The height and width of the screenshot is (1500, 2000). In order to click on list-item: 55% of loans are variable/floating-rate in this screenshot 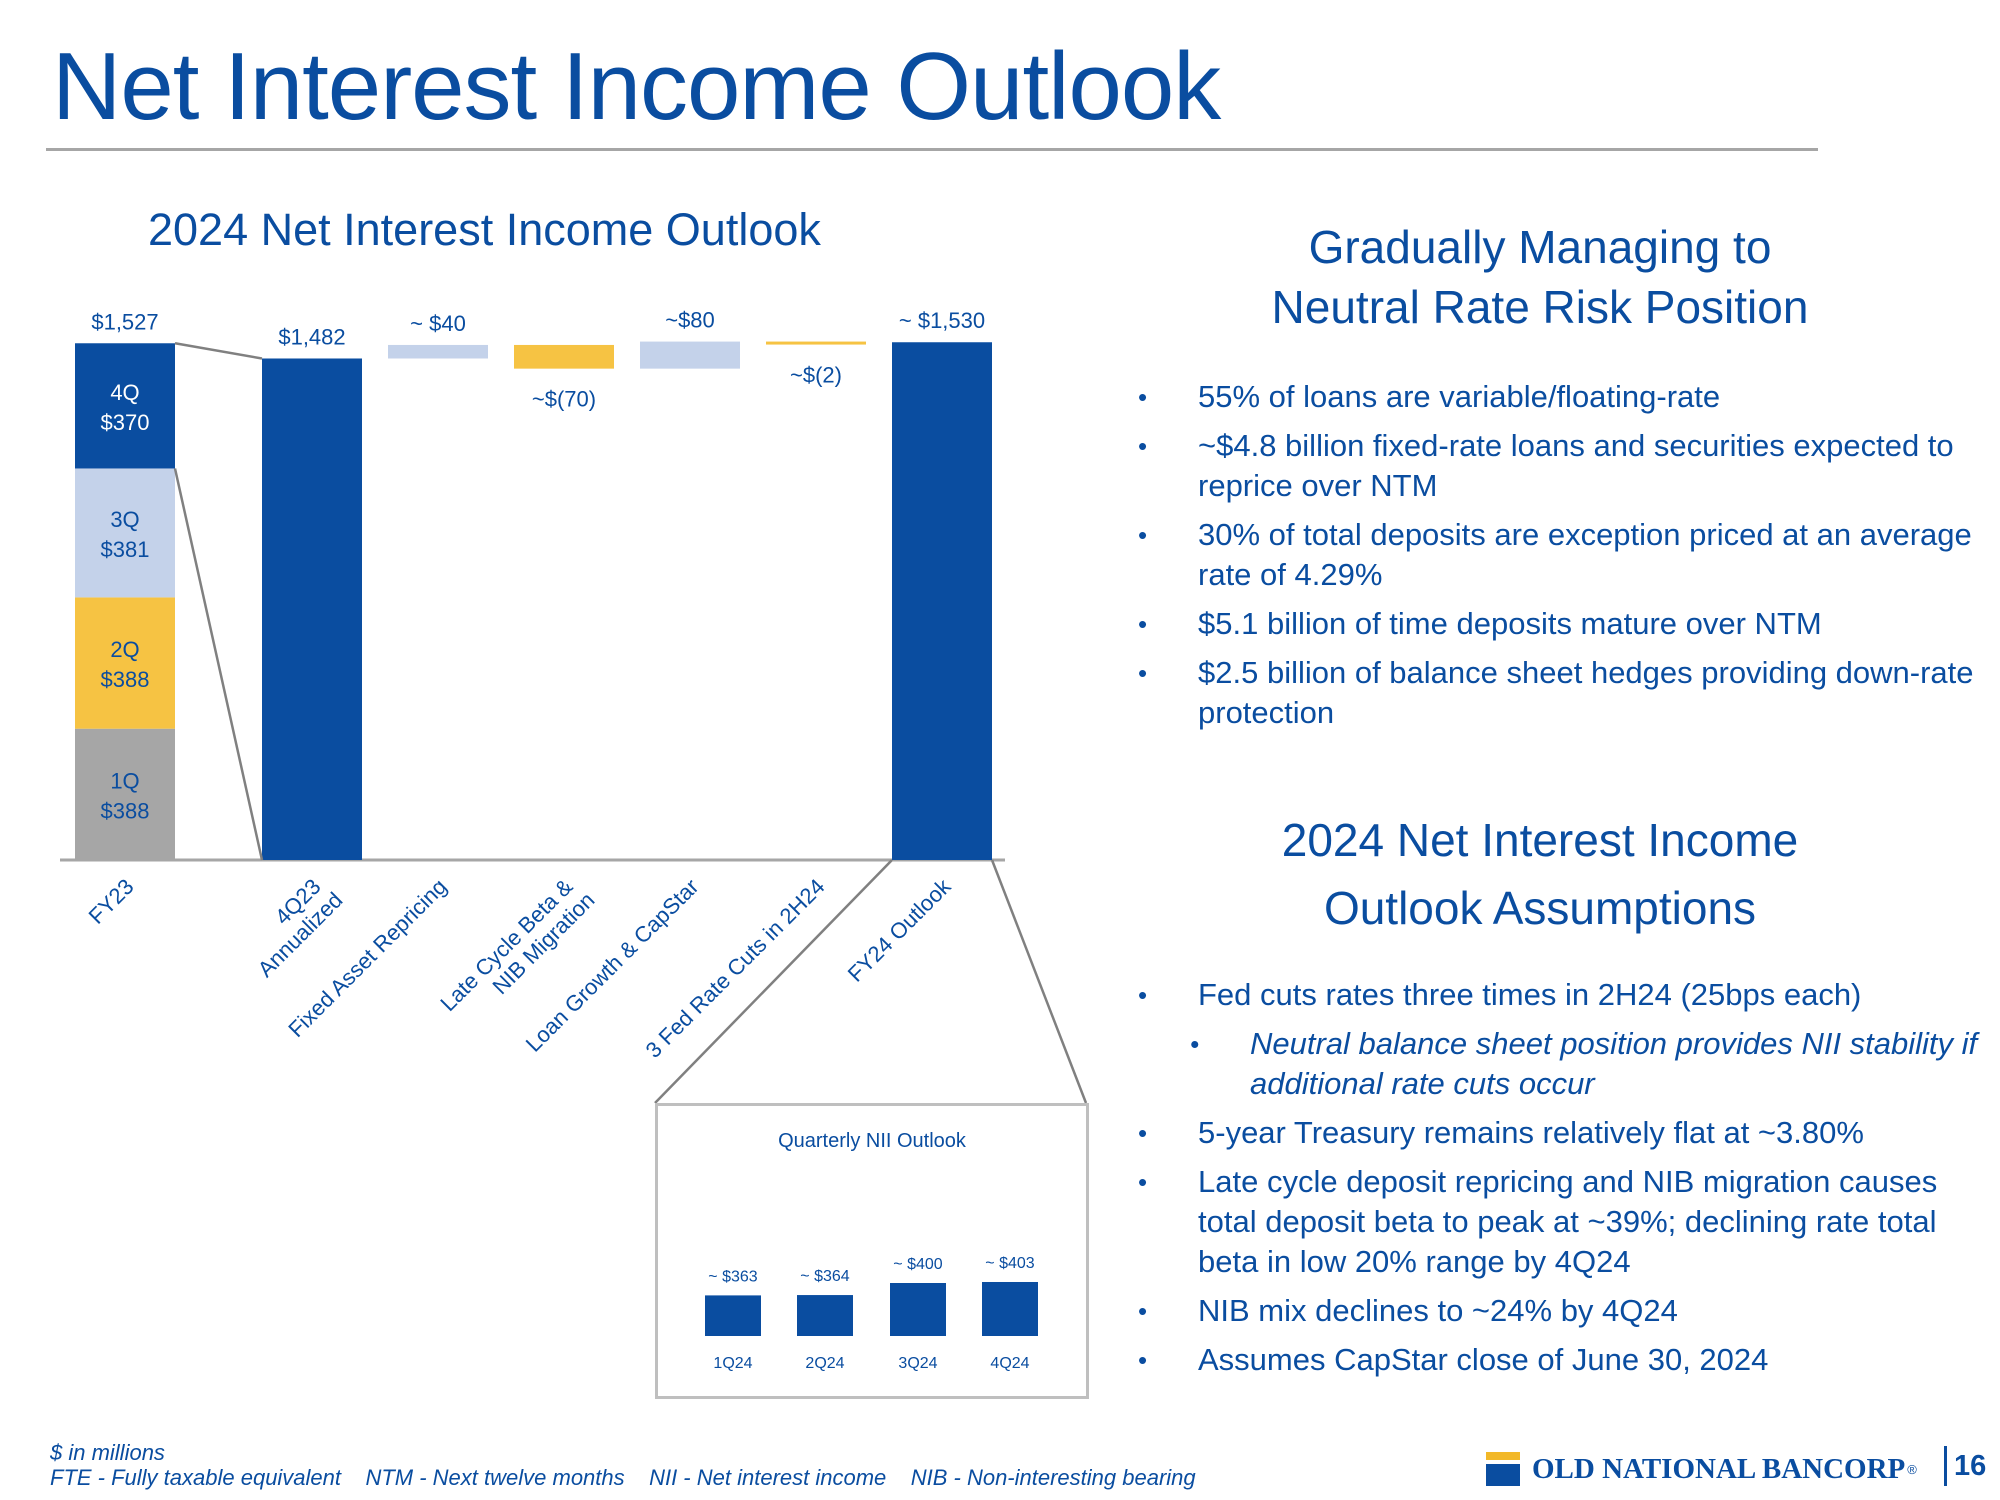, I will do `click(1568, 397)`.